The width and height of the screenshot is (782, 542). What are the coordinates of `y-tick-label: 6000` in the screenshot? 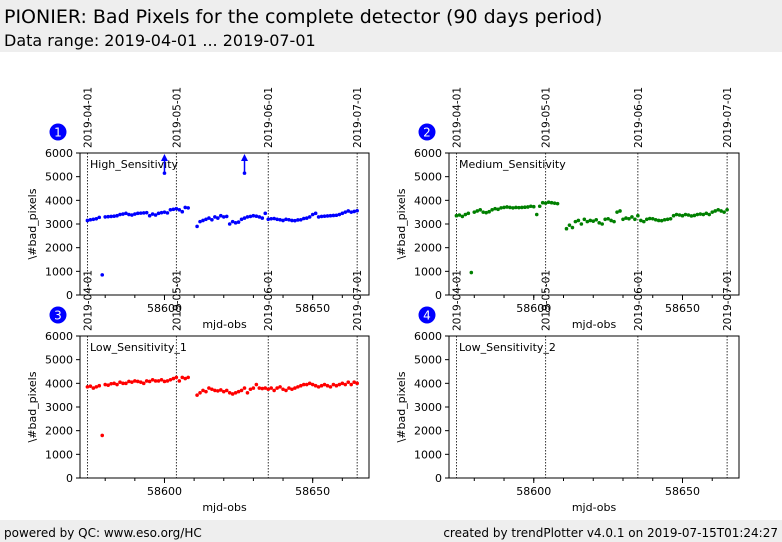 It's located at (59, 336).